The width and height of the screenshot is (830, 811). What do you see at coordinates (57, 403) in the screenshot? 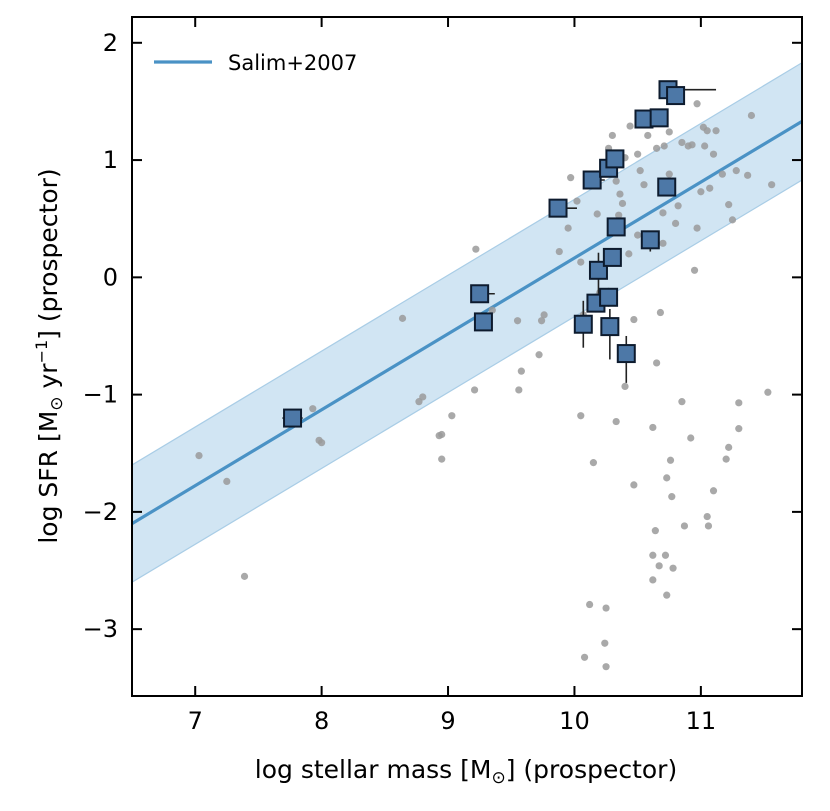
I see `y-axis-label-sun-symbol: ⊙` at bounding box center [57, 403].